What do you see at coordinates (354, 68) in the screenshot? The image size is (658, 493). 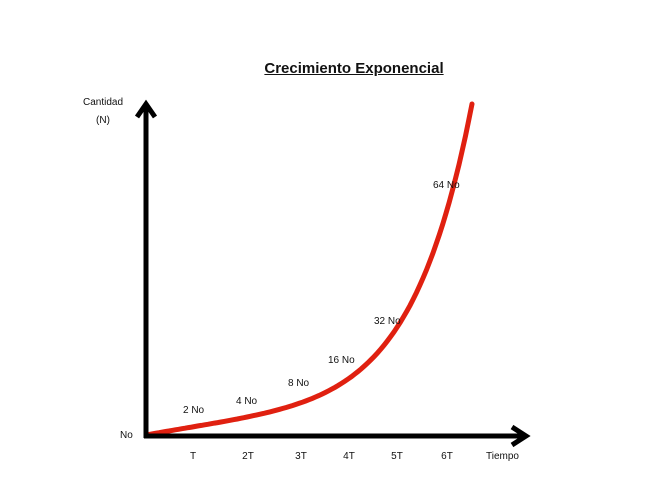 I see `chart-title: Crecimiento Exponencial` at bounding box center [354, 68].